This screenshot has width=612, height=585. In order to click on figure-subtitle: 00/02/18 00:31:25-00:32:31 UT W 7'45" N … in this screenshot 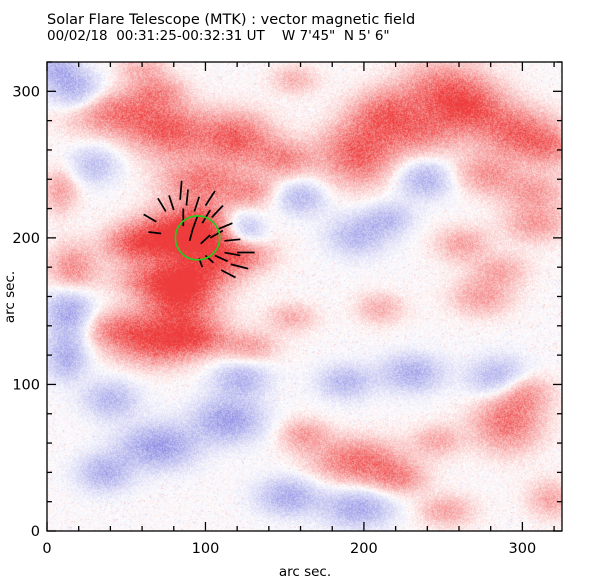, I will do `click(218, 36)`.